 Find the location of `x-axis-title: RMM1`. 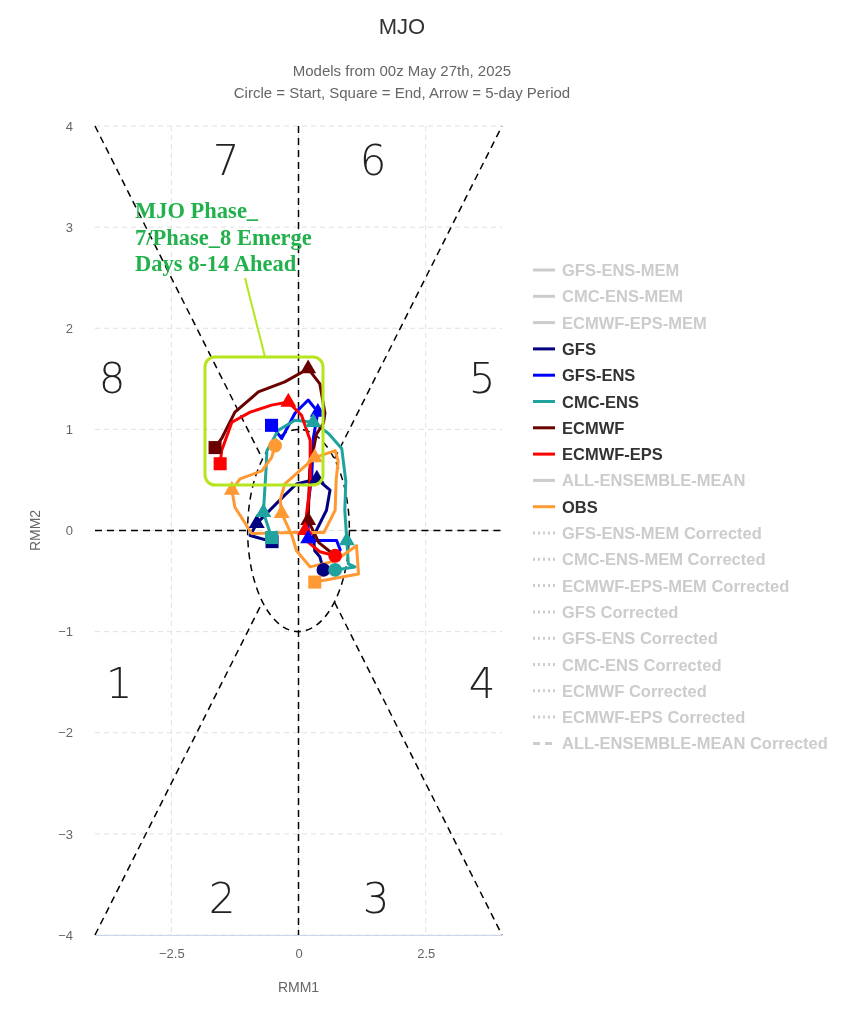

x-axis-title: RMM1 is located at coordinates (298, 987).